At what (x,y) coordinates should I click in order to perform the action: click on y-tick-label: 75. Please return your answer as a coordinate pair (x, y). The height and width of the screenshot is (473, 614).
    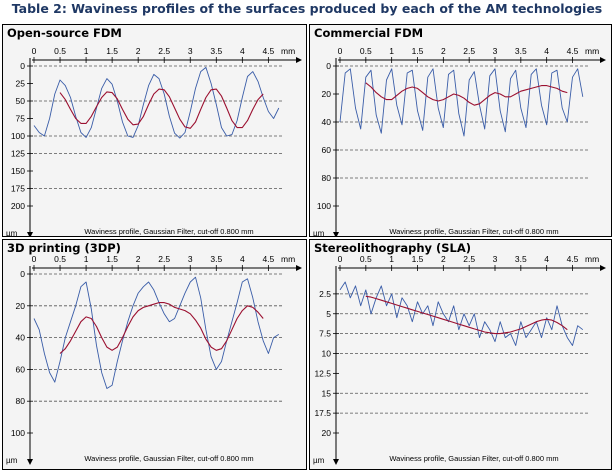
    Looking at the image, I should click on (21, 119).